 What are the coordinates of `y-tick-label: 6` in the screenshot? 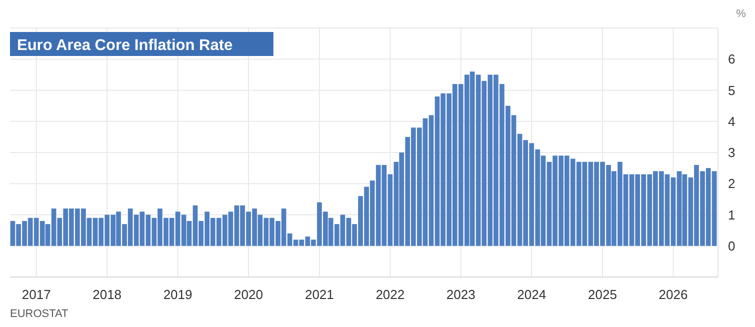 It's located at (732, 59).